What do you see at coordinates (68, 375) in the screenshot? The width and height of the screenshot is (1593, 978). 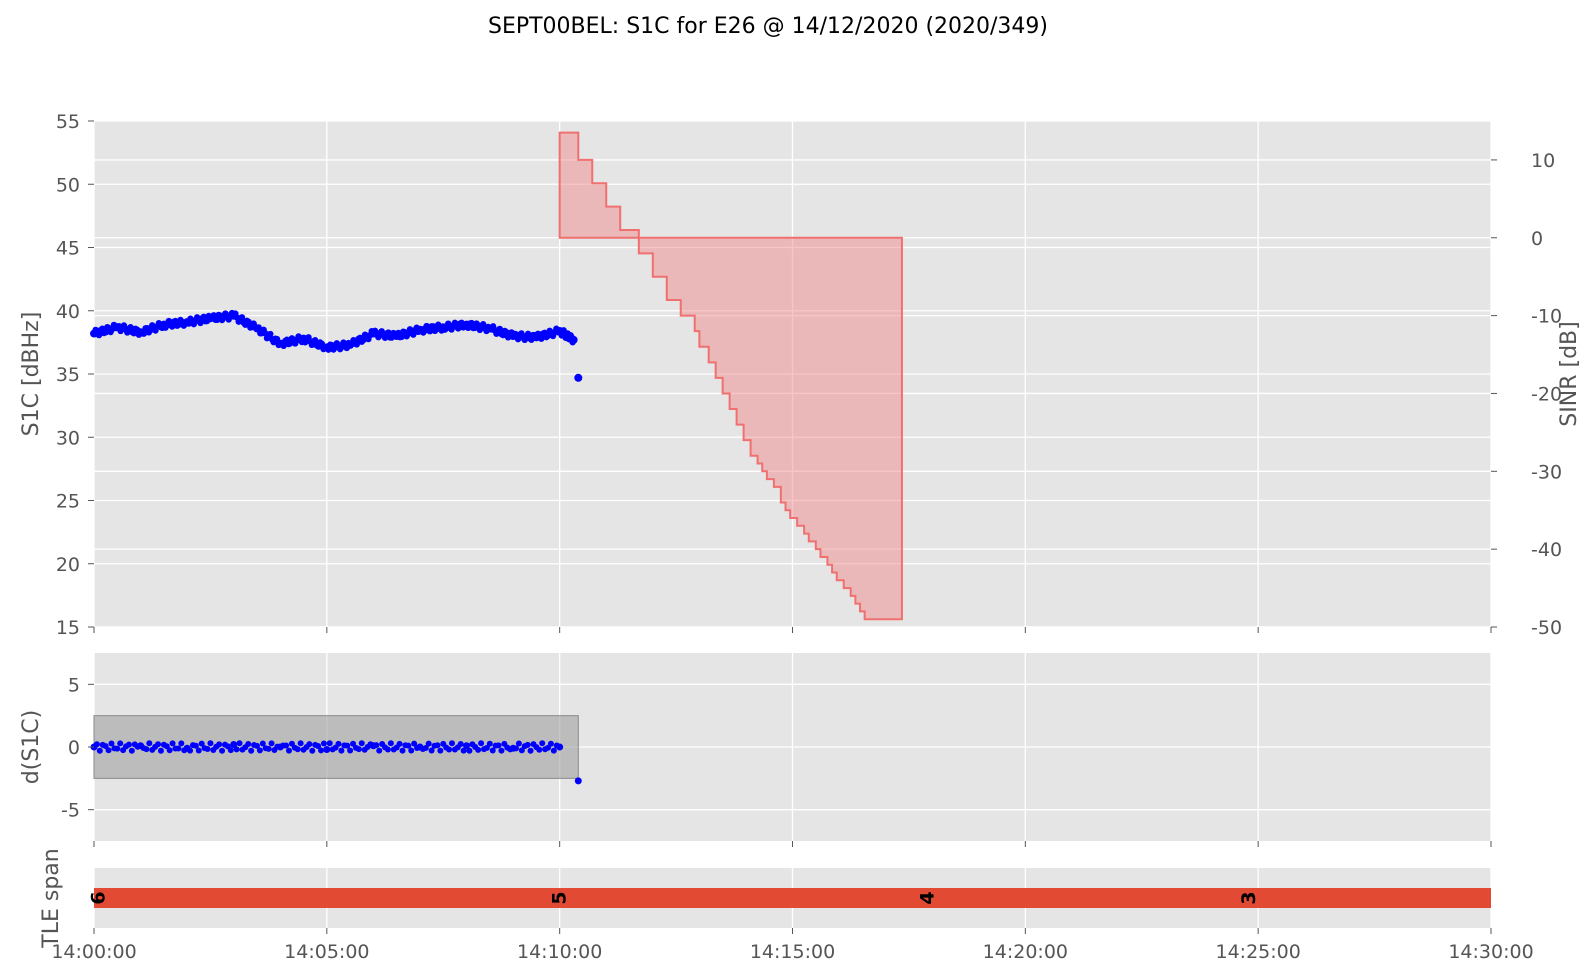 I see `y-tick-label: 35` at bounding box center [68, 375].